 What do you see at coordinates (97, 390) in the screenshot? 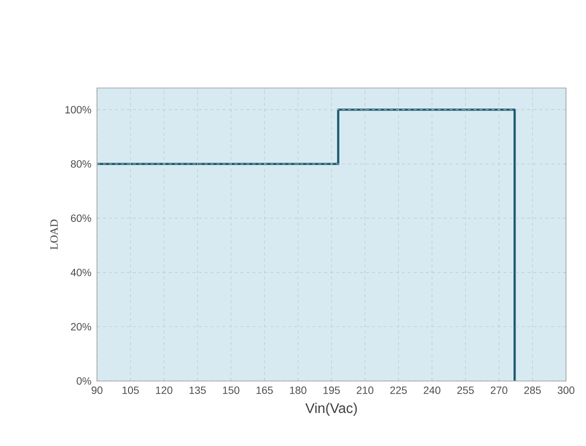
I see `x-tick-label: 90` at bounding box center [97, 390].